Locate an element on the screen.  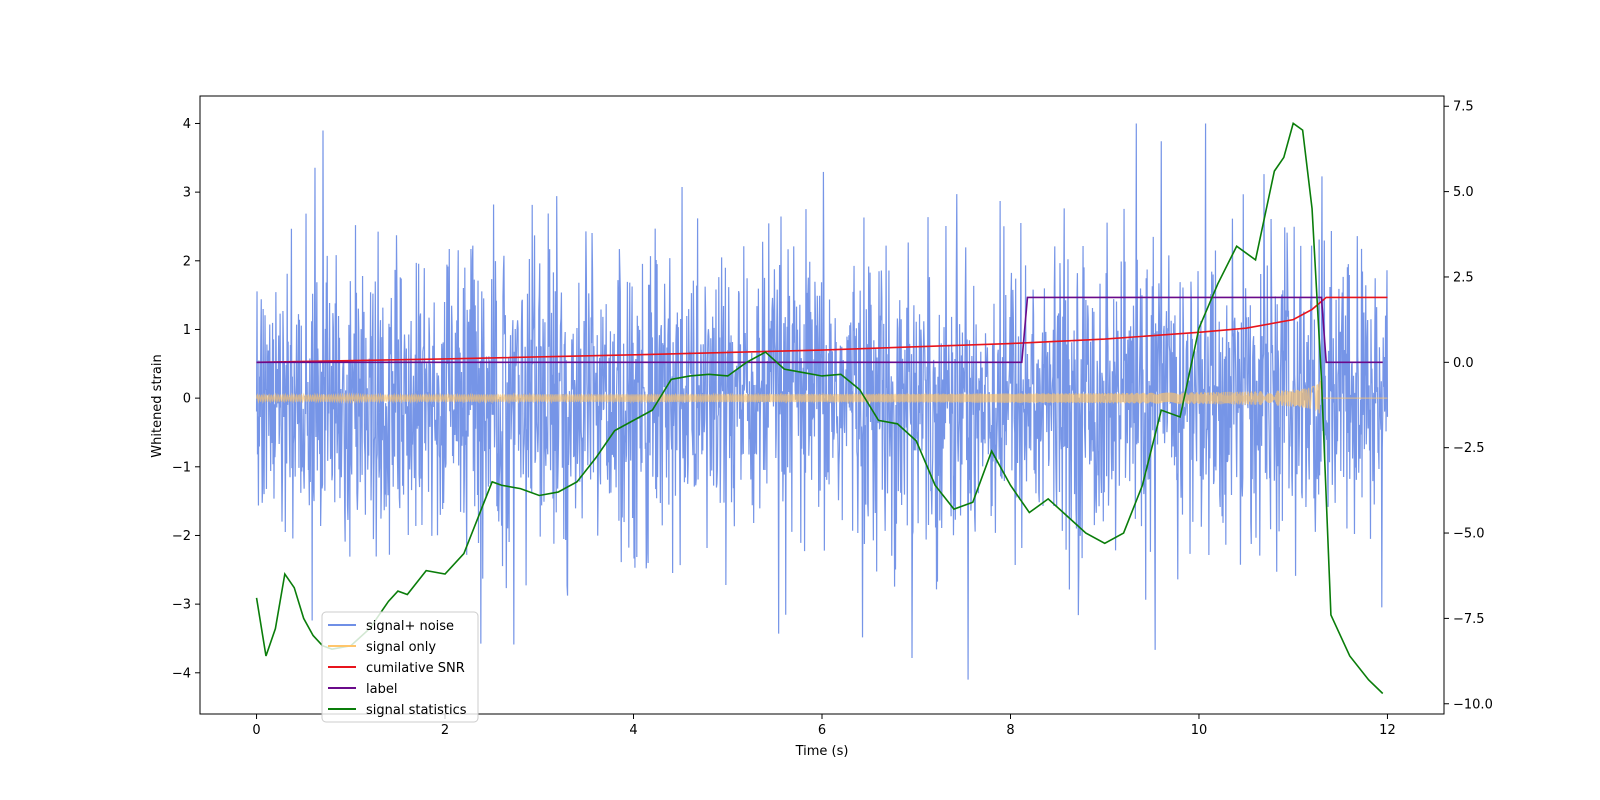
x-tick-label: 4 is located at coordinates (633, 730).